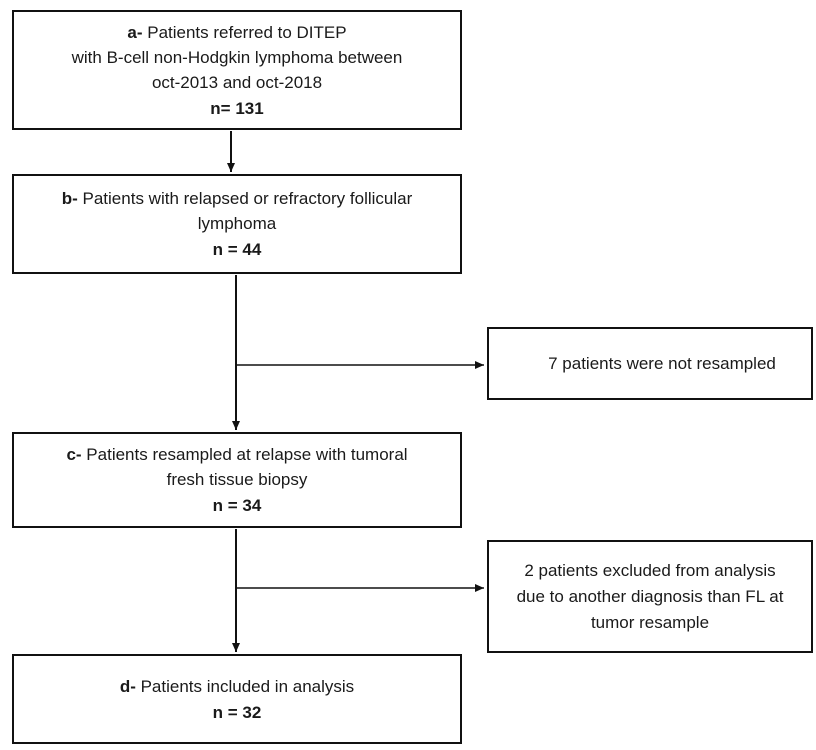  Describe the element at coordinates (662, 363) in the screenshot. I see `box-e-text-1: 7 patients were not resampled` at that location.